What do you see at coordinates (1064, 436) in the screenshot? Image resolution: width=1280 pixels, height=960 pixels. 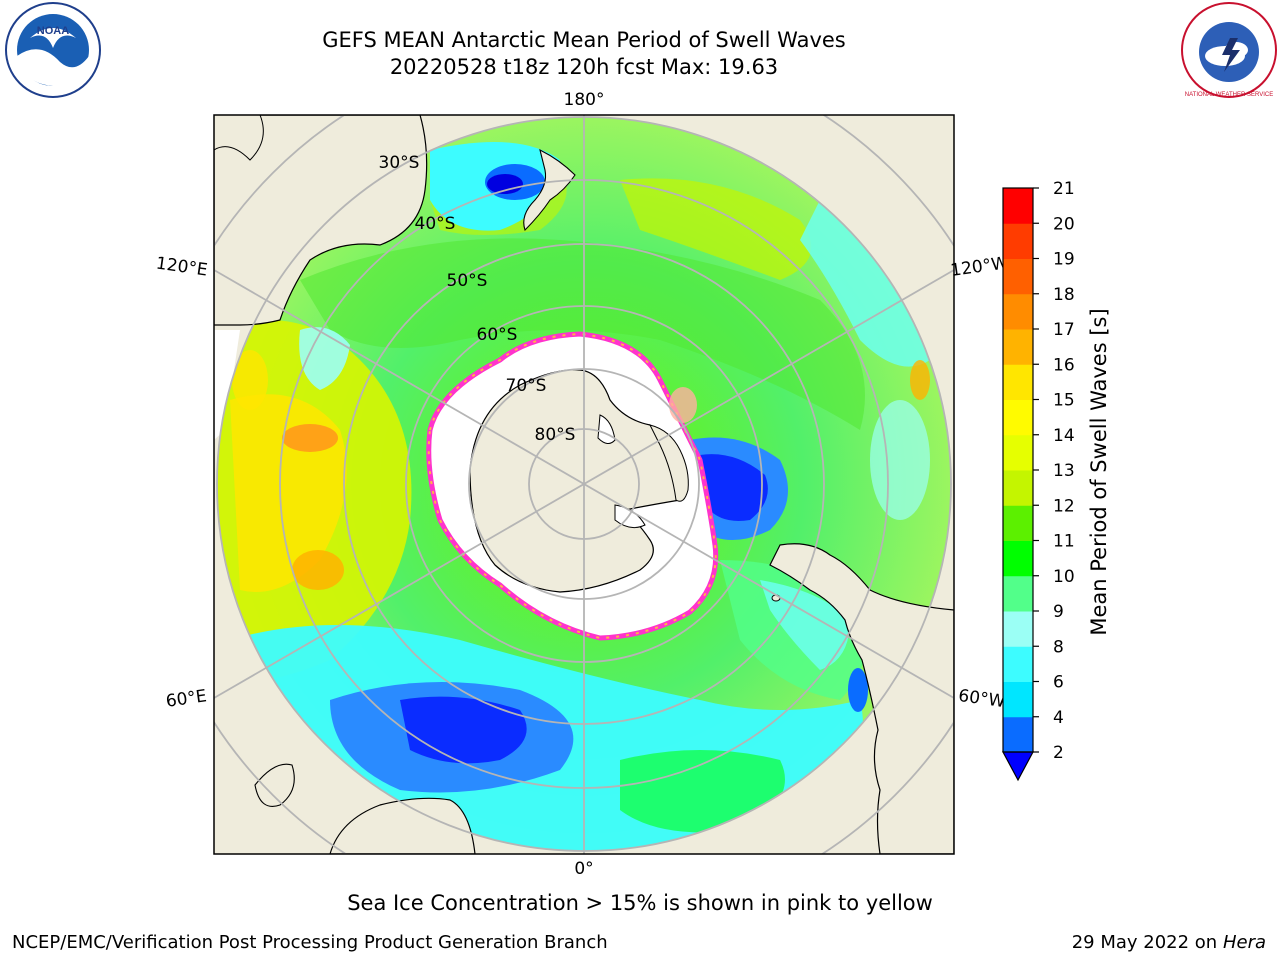 I see `colorbar-tick-label: 14` at bounding box center [1064, 436].